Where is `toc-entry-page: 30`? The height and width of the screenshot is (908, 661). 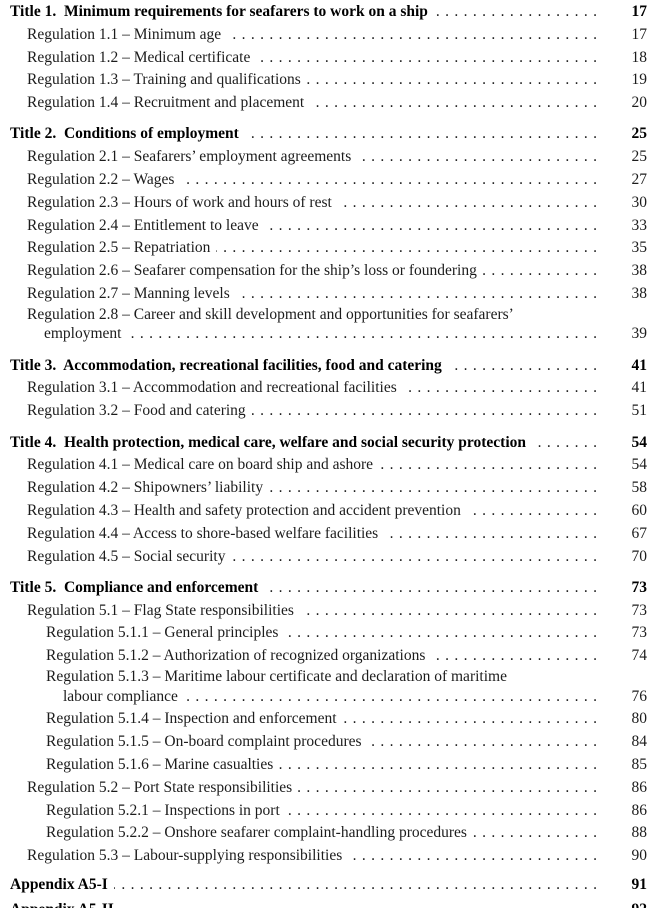
toc-entry-page: 30 is located at coordinates (639, 202).